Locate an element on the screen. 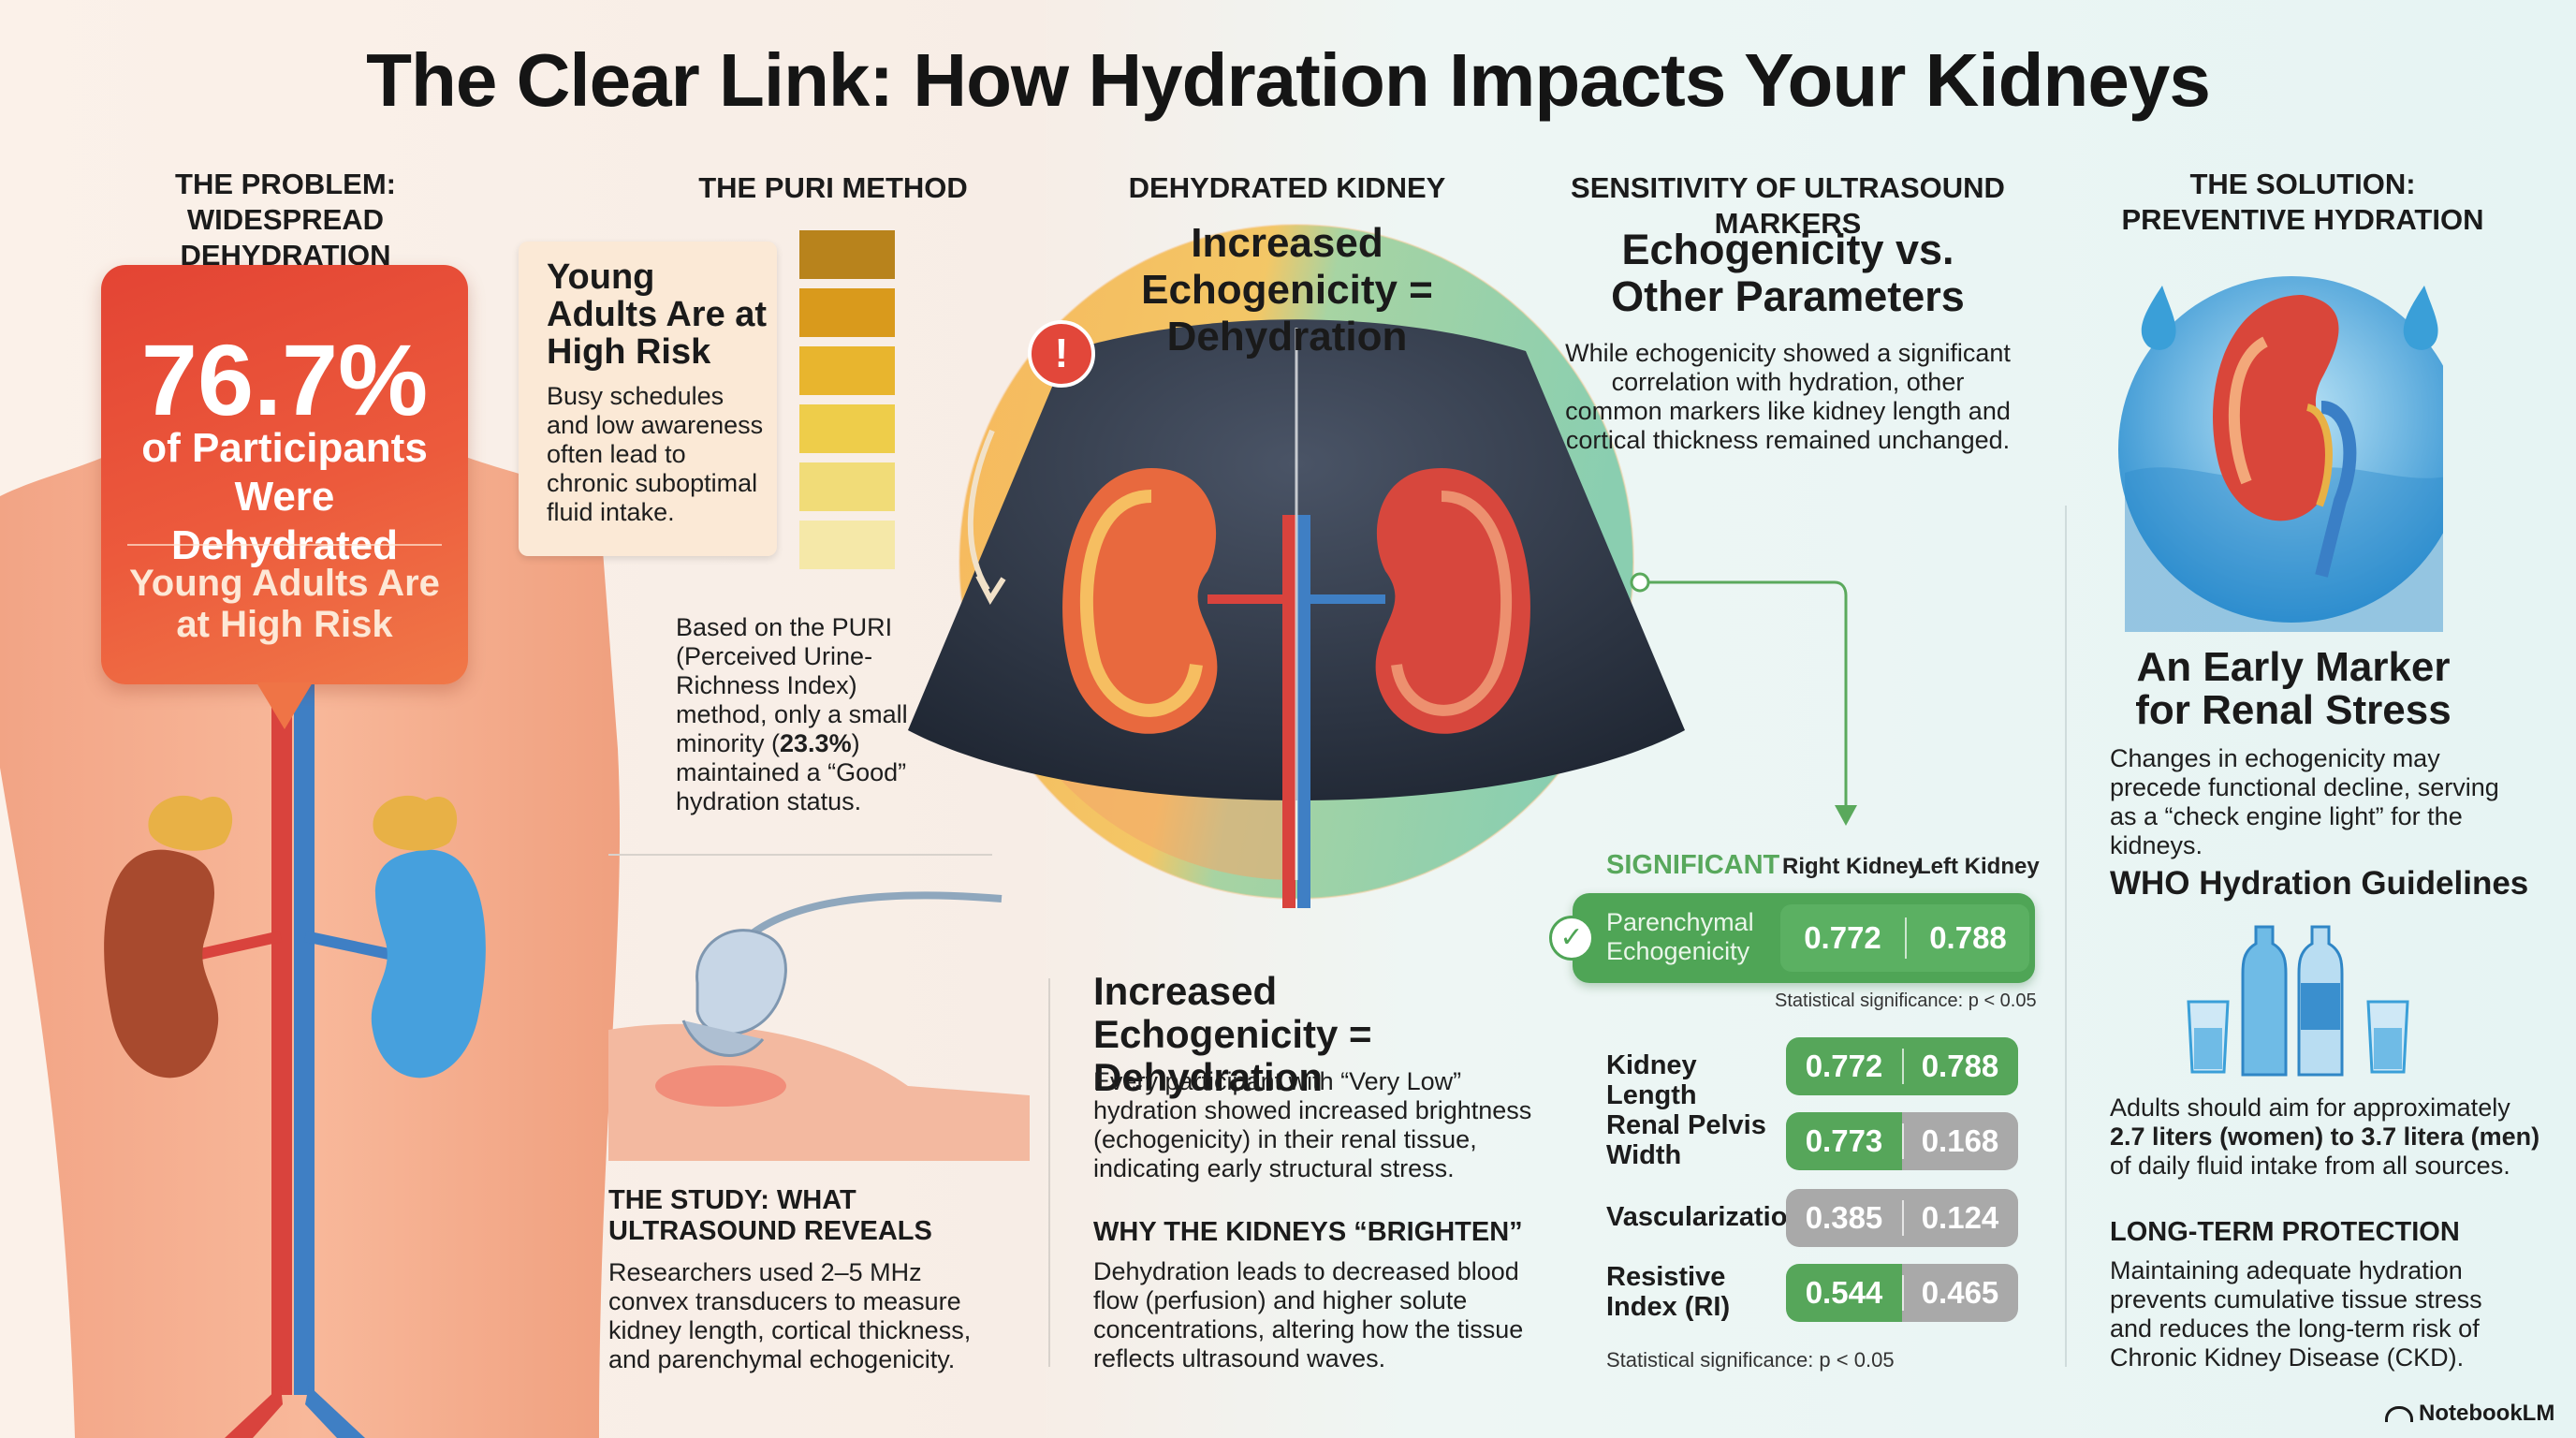 This screenshot has height=1438, width=2576. significance-note-2: Statistical significance: p < 0.05 is located at coordinates (1750, 1360).